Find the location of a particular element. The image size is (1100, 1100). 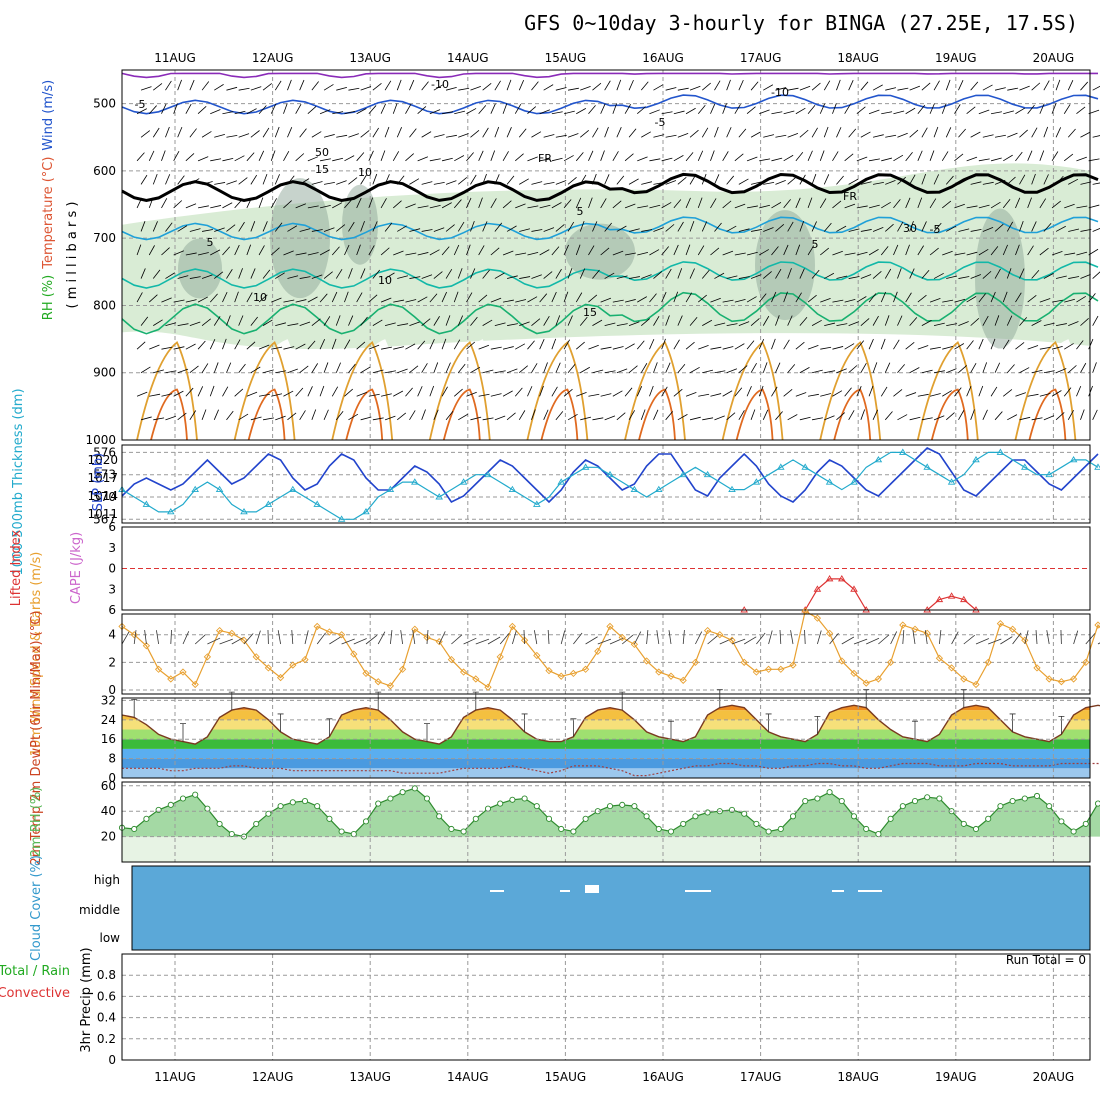

rh-high-patch is located at coordinates (360, 224).